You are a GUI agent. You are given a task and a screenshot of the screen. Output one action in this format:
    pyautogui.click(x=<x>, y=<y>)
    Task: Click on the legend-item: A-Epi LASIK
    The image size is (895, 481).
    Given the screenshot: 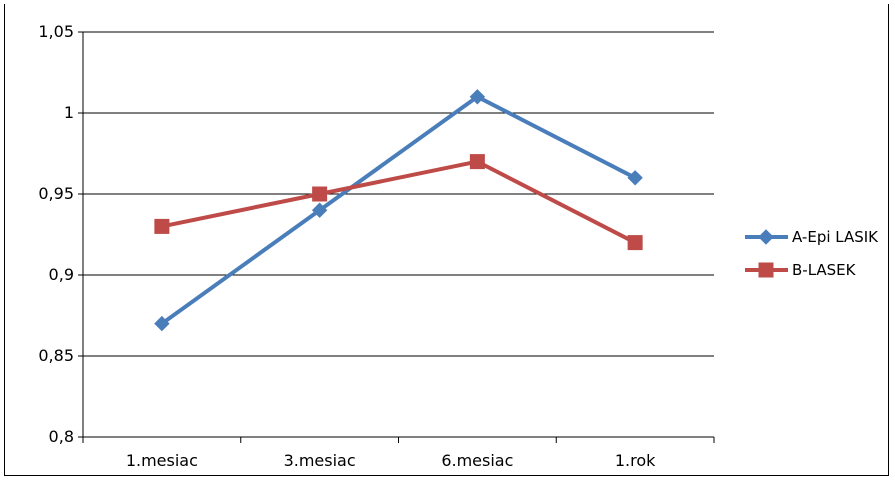 What is the action you would take?
    pyautogui.click(x=812, y=237)
    